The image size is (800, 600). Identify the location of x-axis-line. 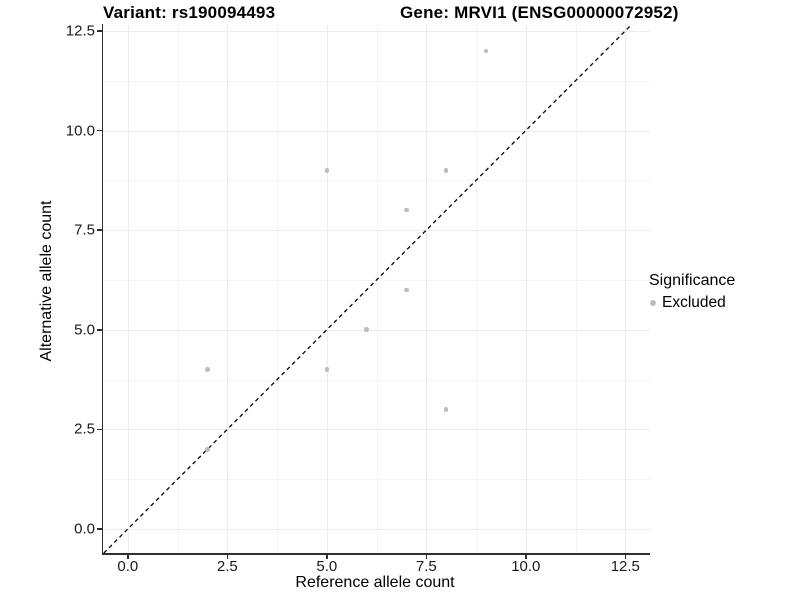
(375, 554).